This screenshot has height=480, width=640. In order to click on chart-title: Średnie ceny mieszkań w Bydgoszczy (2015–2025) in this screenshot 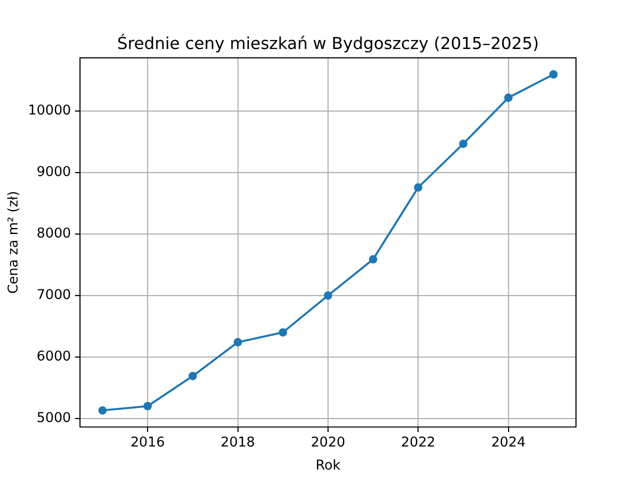, I will do `click(328, 43)`.